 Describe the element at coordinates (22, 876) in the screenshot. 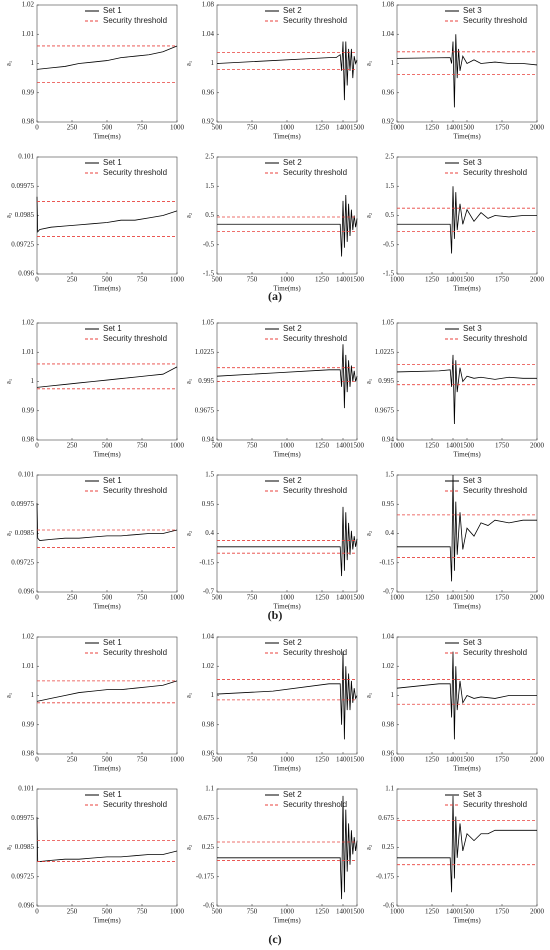

I see `y-tick-label: 0.09725` at that location.